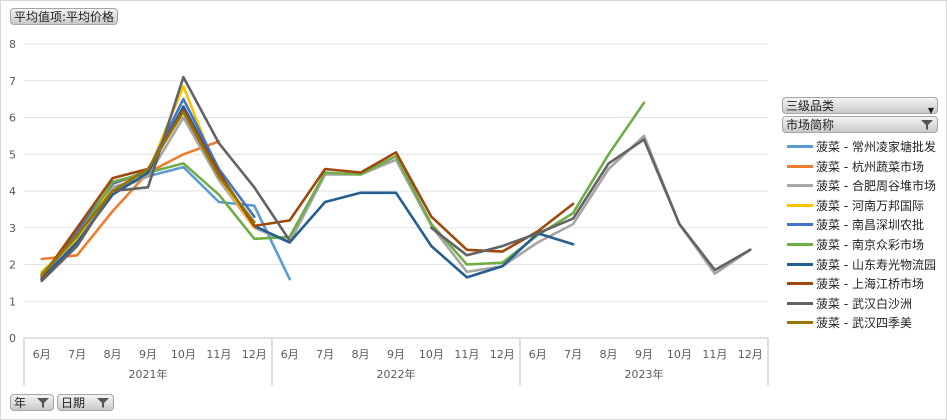  I want to click on level3-category-label: 三级品类, so click(810, 106).